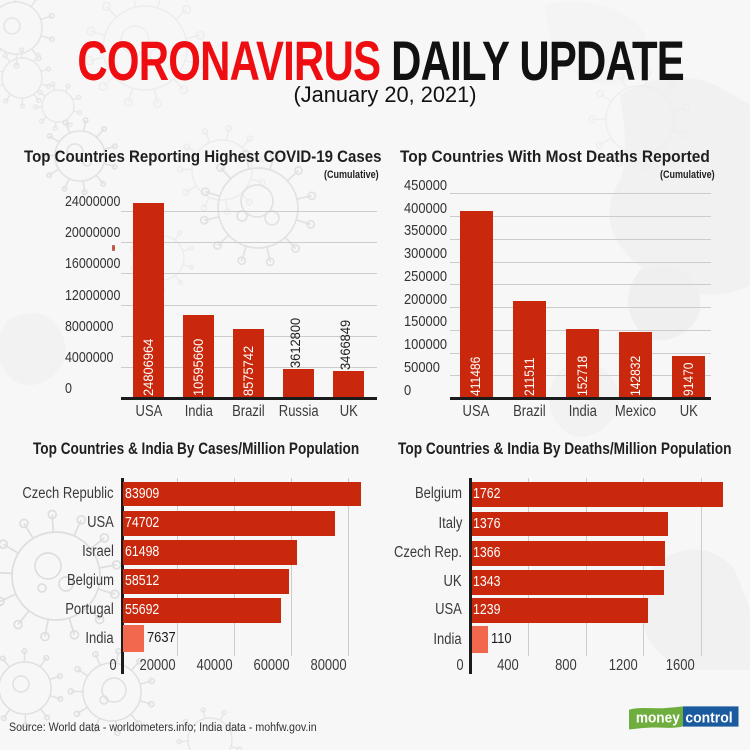 Image resolution: width=750 pixels, height=750 pixels. Describe the element at coordinates (658, 718) in the screenshot. I see `svg-text: money` at that location.